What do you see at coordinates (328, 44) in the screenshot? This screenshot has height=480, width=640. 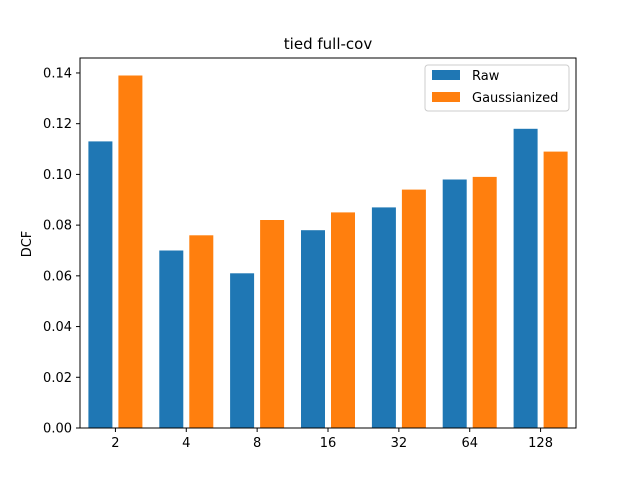 I see `chart-title: tied full-cov` at bounding box center [328, 44].